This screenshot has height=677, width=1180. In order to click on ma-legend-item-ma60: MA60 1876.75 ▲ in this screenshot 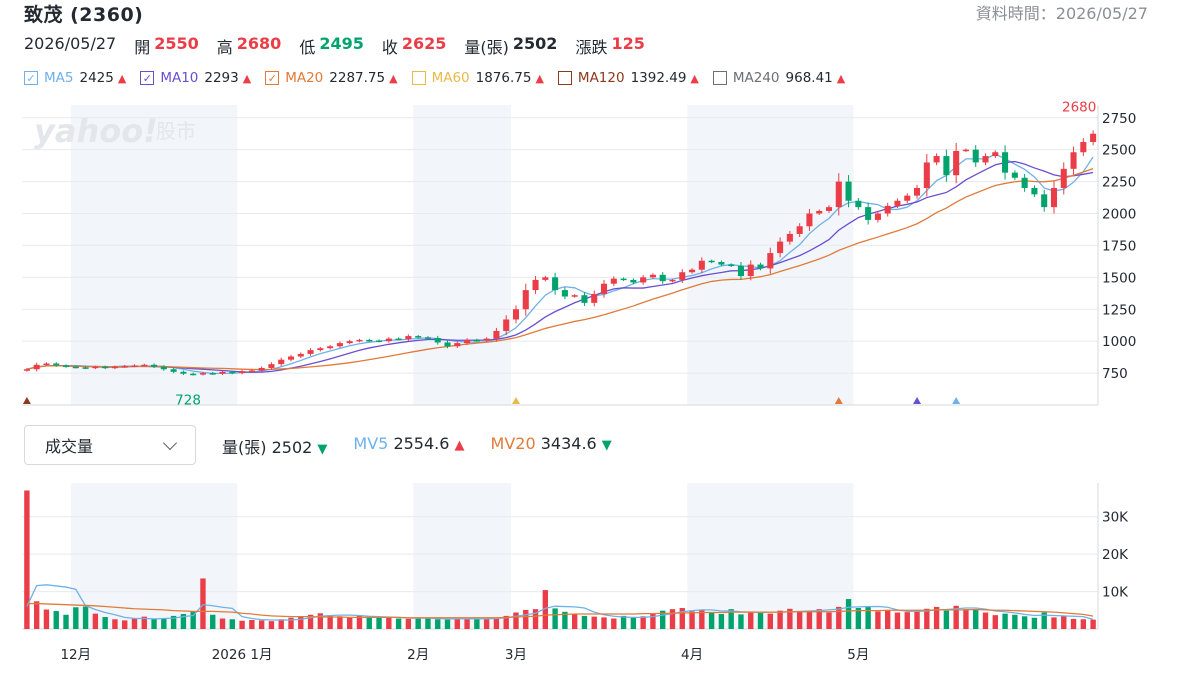, I will do `click(477, 78)`.